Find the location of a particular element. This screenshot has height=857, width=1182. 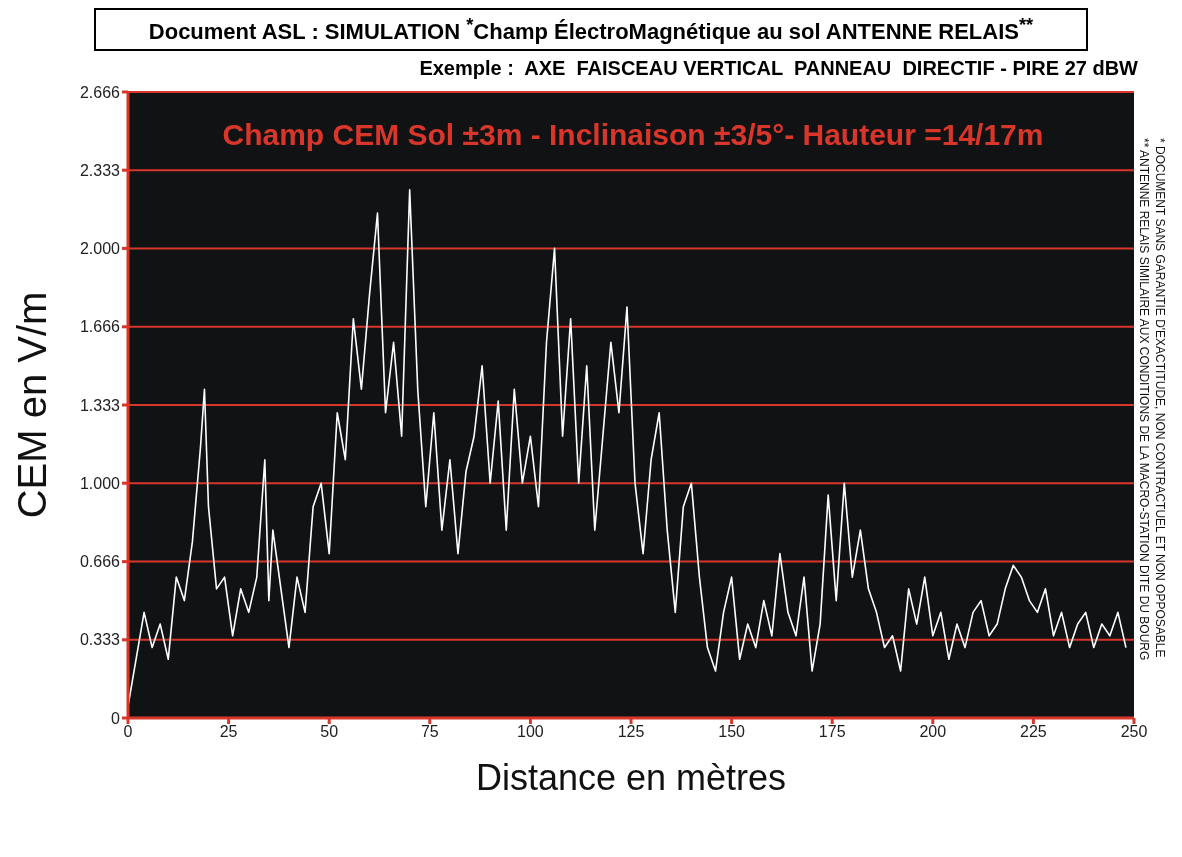

y-tick-label: 2.000 is located at coordinates (100, 249).